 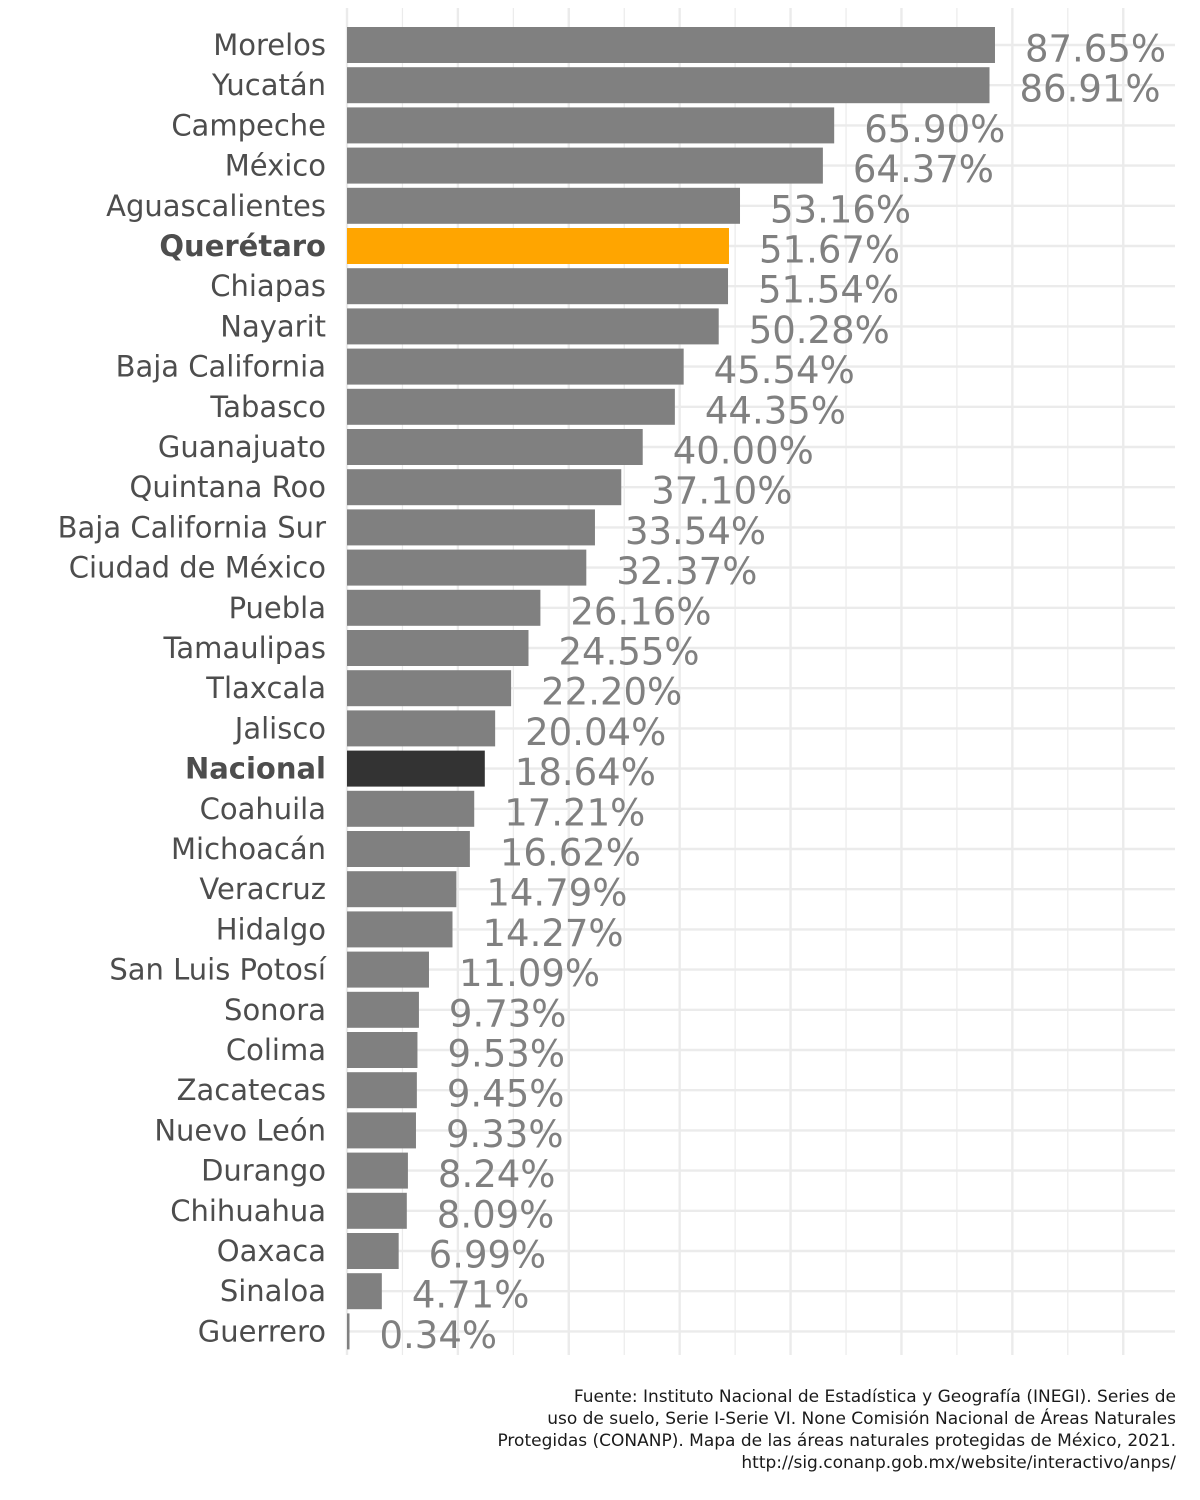 What do you see at coordinates (400, 929) in the screenshot?
I see `bar-hidalgo` at bounding box center [400, 929].